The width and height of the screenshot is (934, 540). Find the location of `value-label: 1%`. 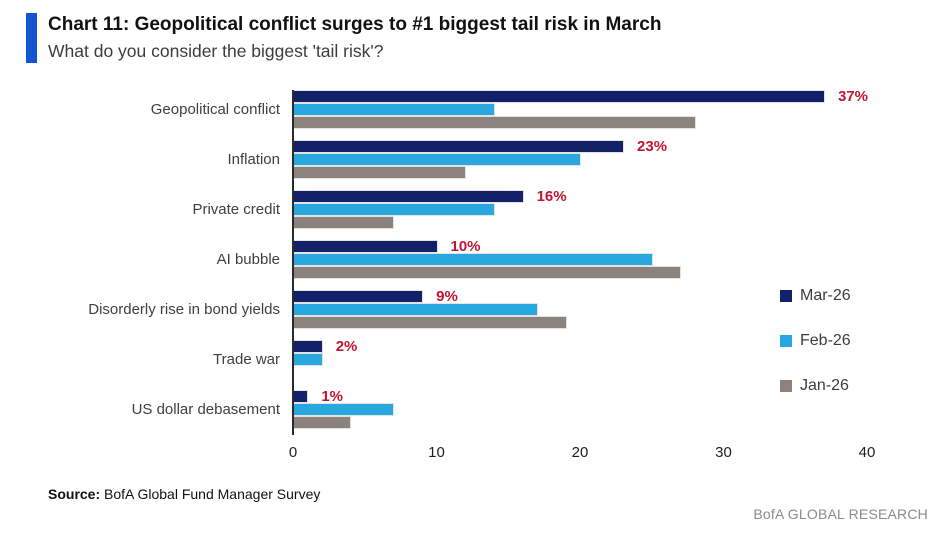

value-label: 1% is located at coordinates (332, 396).